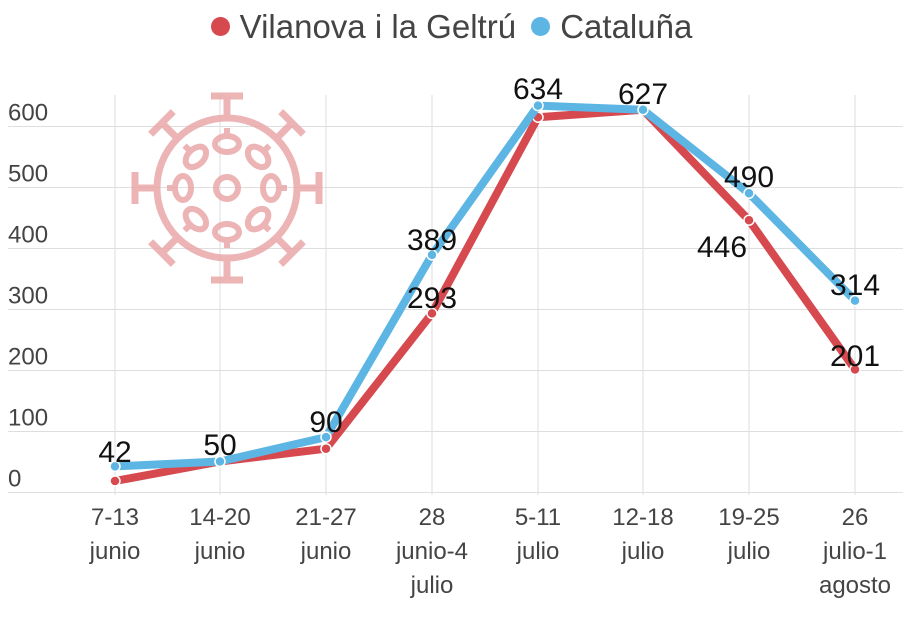  I want to click on data-label: 314, so click(855, 285).